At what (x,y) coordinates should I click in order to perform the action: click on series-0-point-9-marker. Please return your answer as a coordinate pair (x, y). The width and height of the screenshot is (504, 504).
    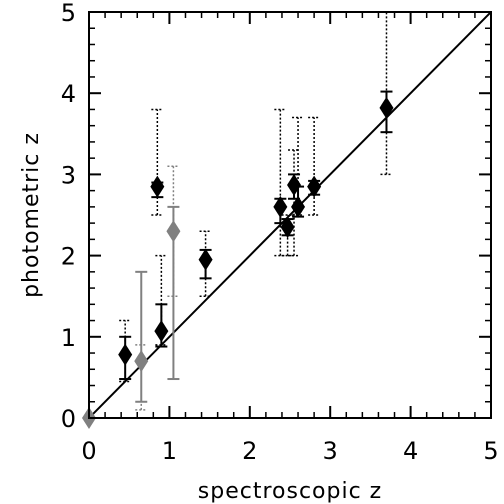
    Looking at the image, I should click on (386, 107).